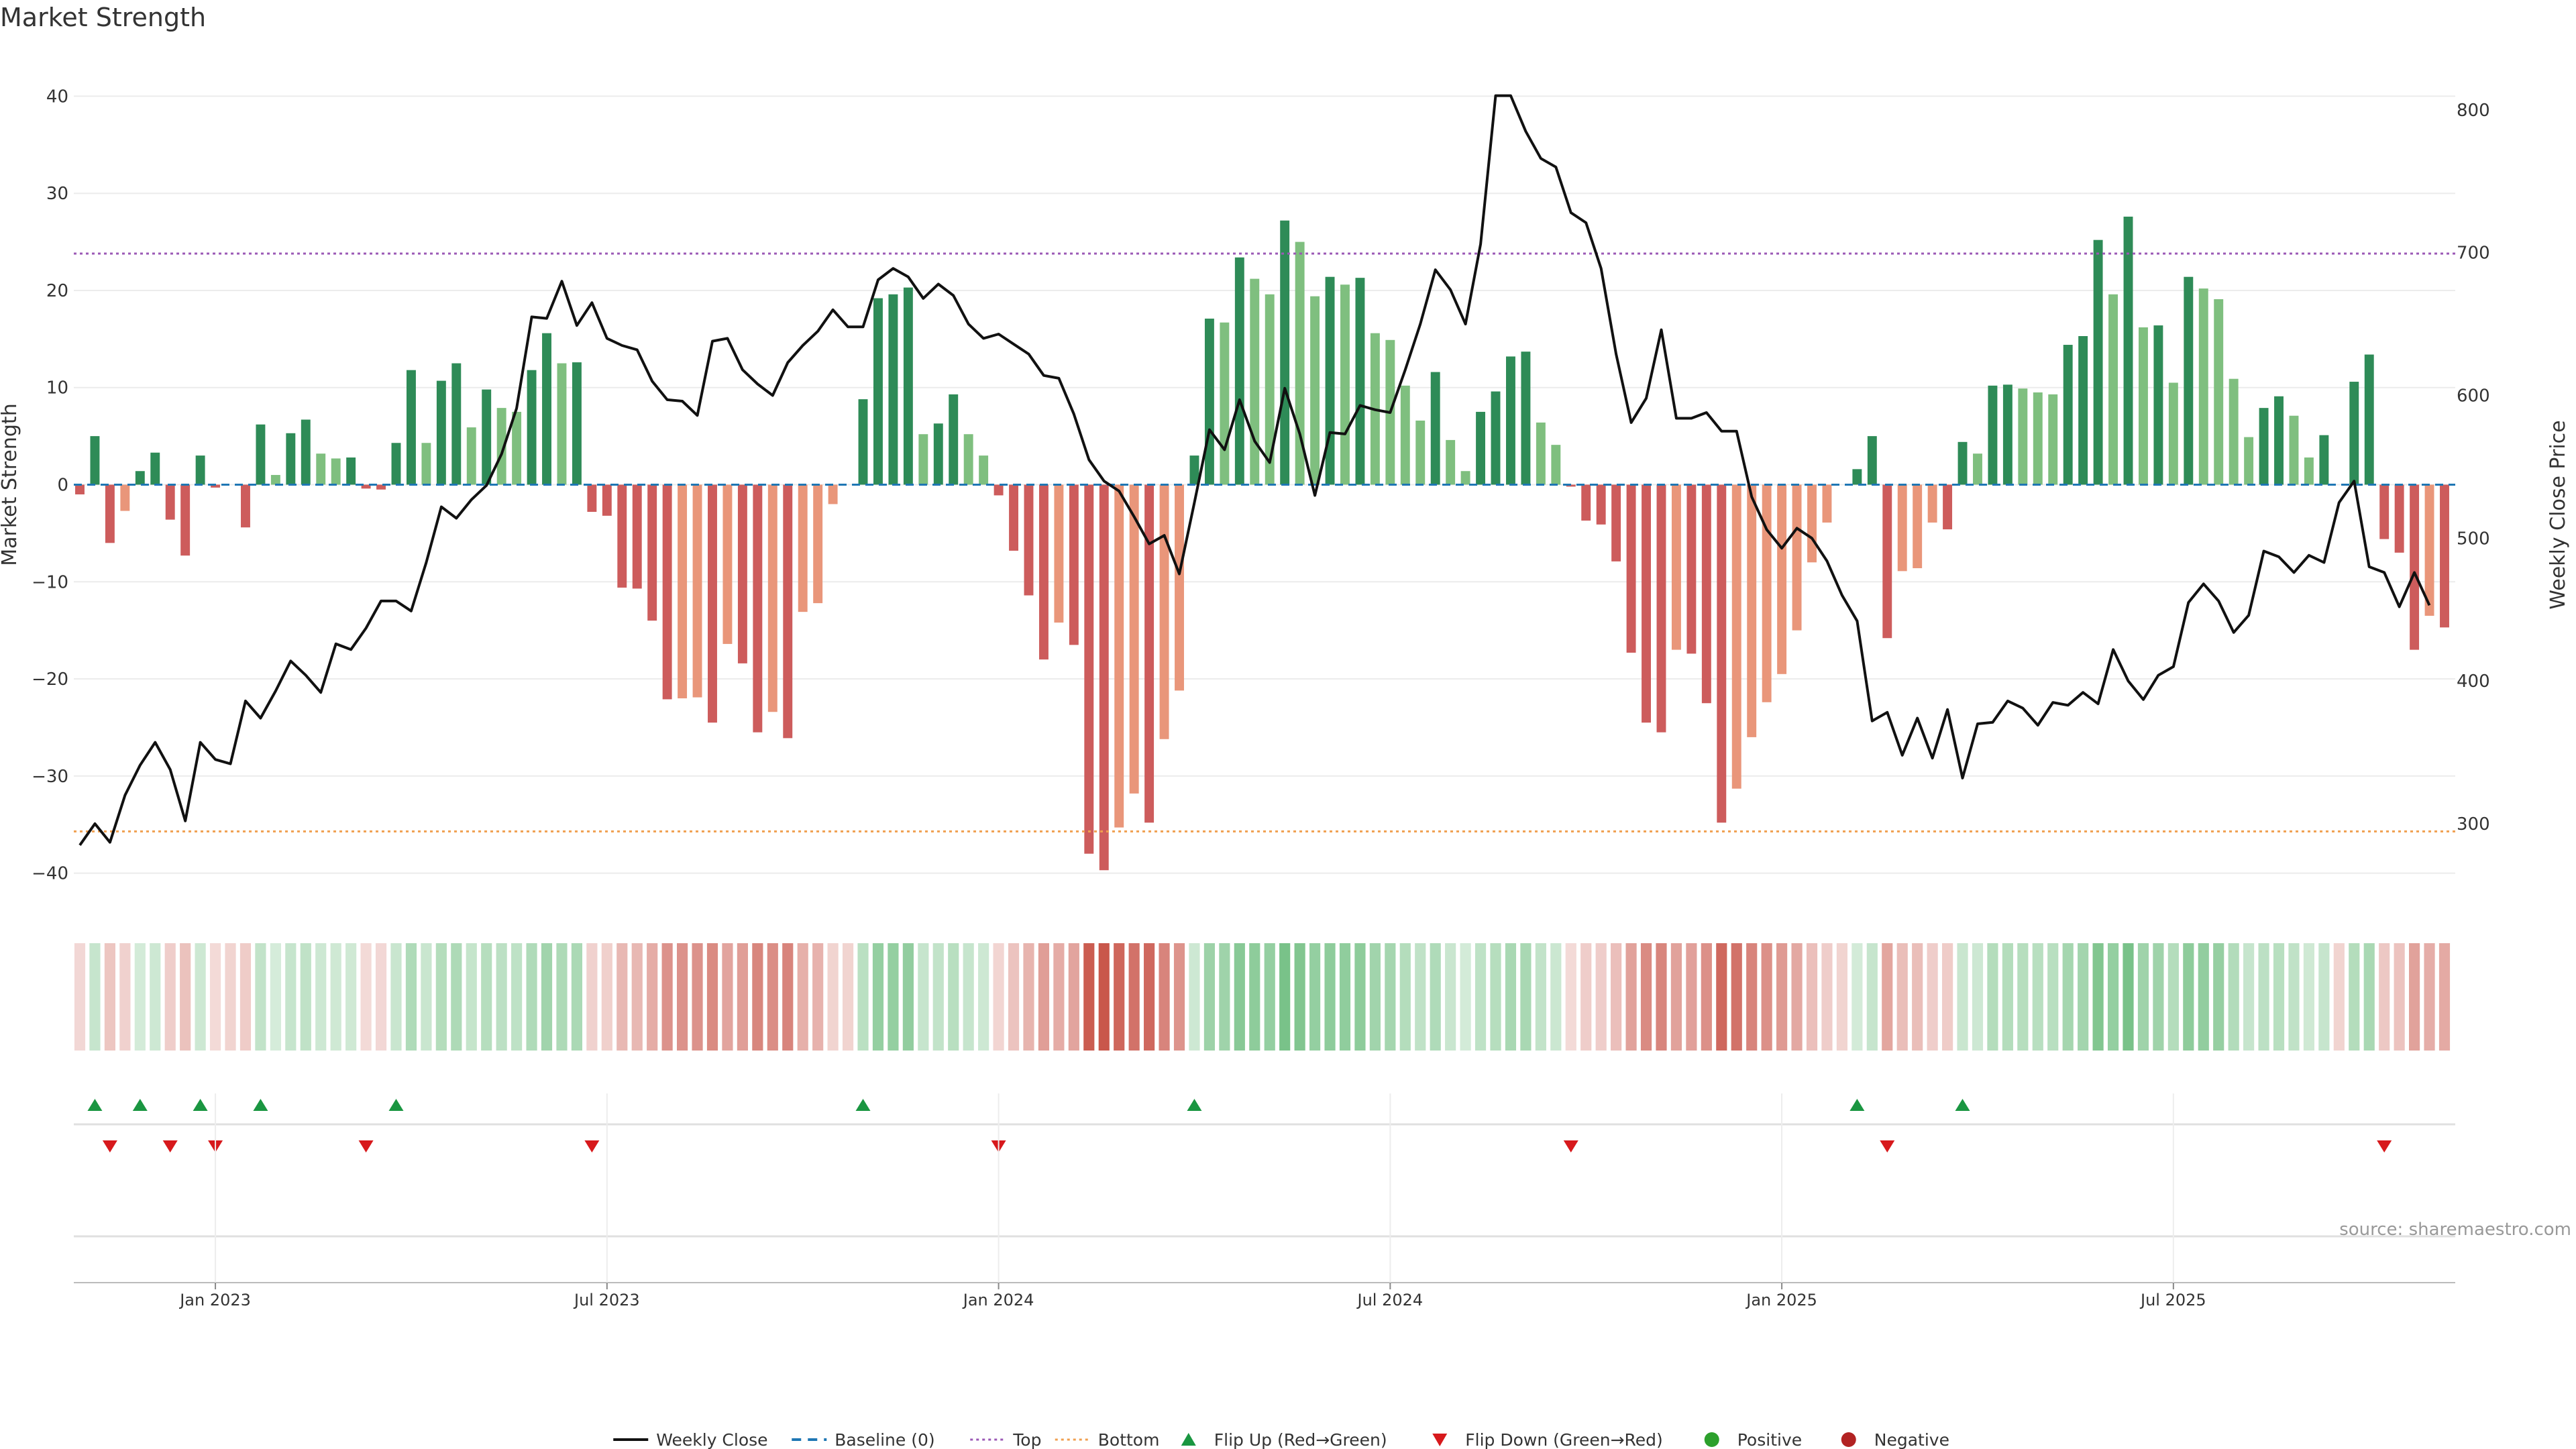 The width and height of the screenshot is (2576, 1449). I want to click on y-tick-label-right: 400, so click(2473, 682).